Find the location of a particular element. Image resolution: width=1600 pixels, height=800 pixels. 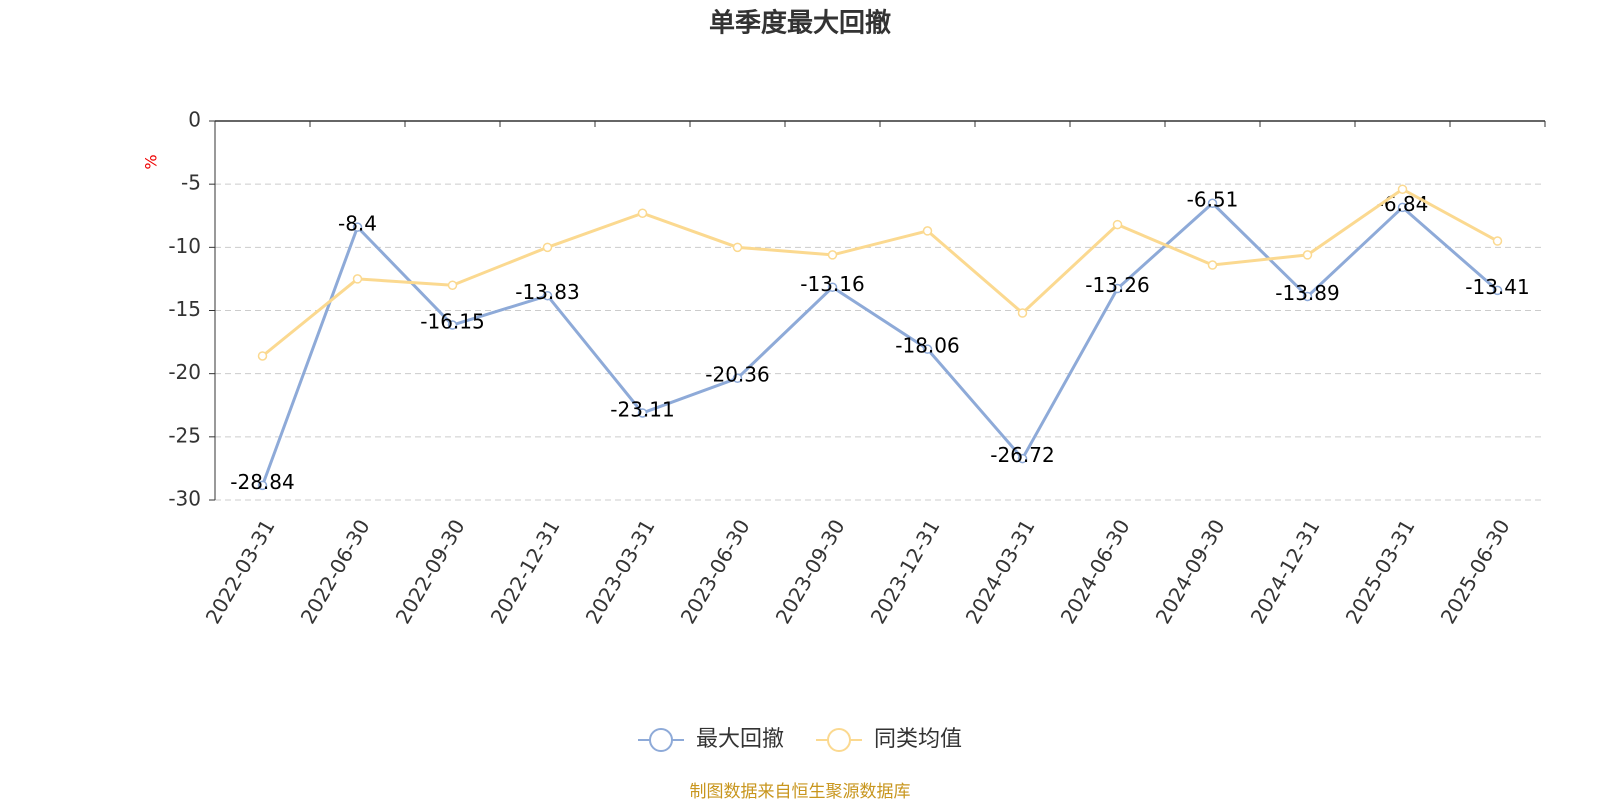

data-label: -13.89 is located at coordinates (1307, 293).